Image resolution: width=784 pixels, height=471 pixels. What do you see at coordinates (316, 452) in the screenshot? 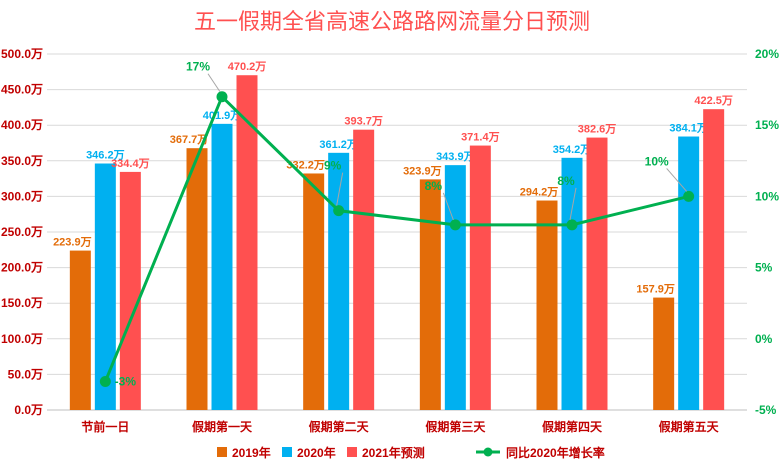
I see `legend-label: 2020年` at bounding box center [316, 452].